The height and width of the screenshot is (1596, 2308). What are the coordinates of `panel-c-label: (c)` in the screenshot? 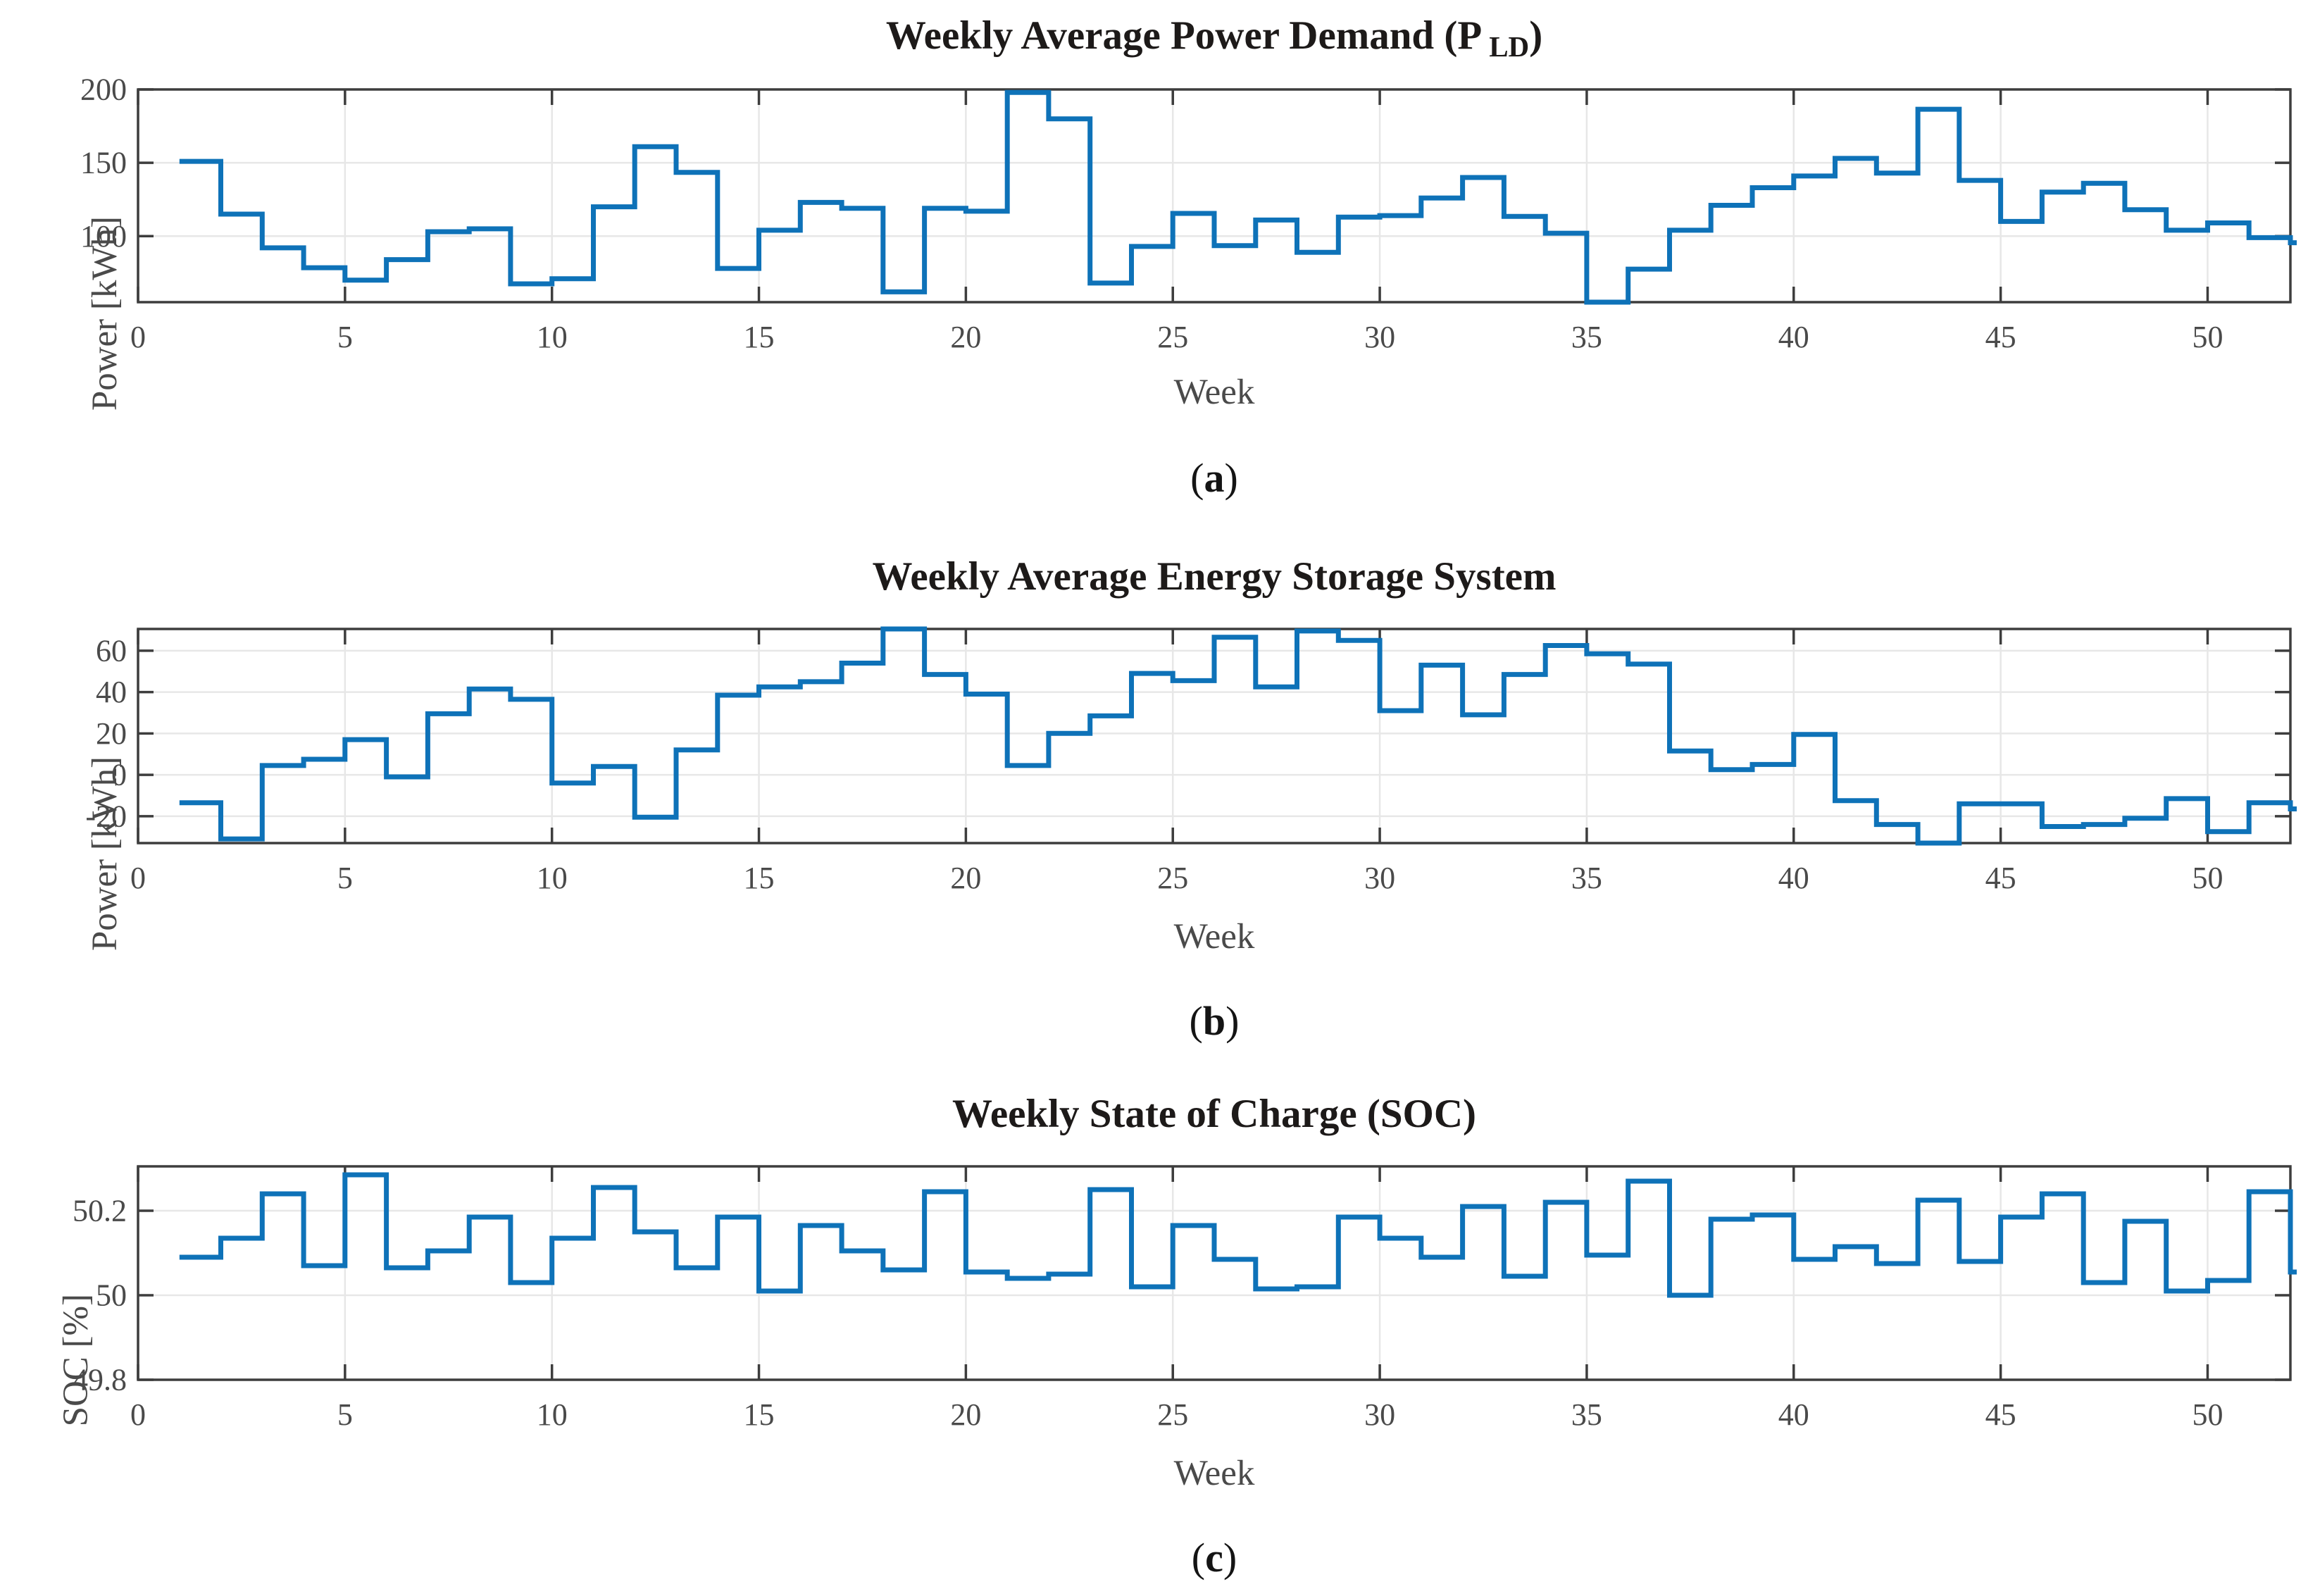 It's located at (1214, 1558).